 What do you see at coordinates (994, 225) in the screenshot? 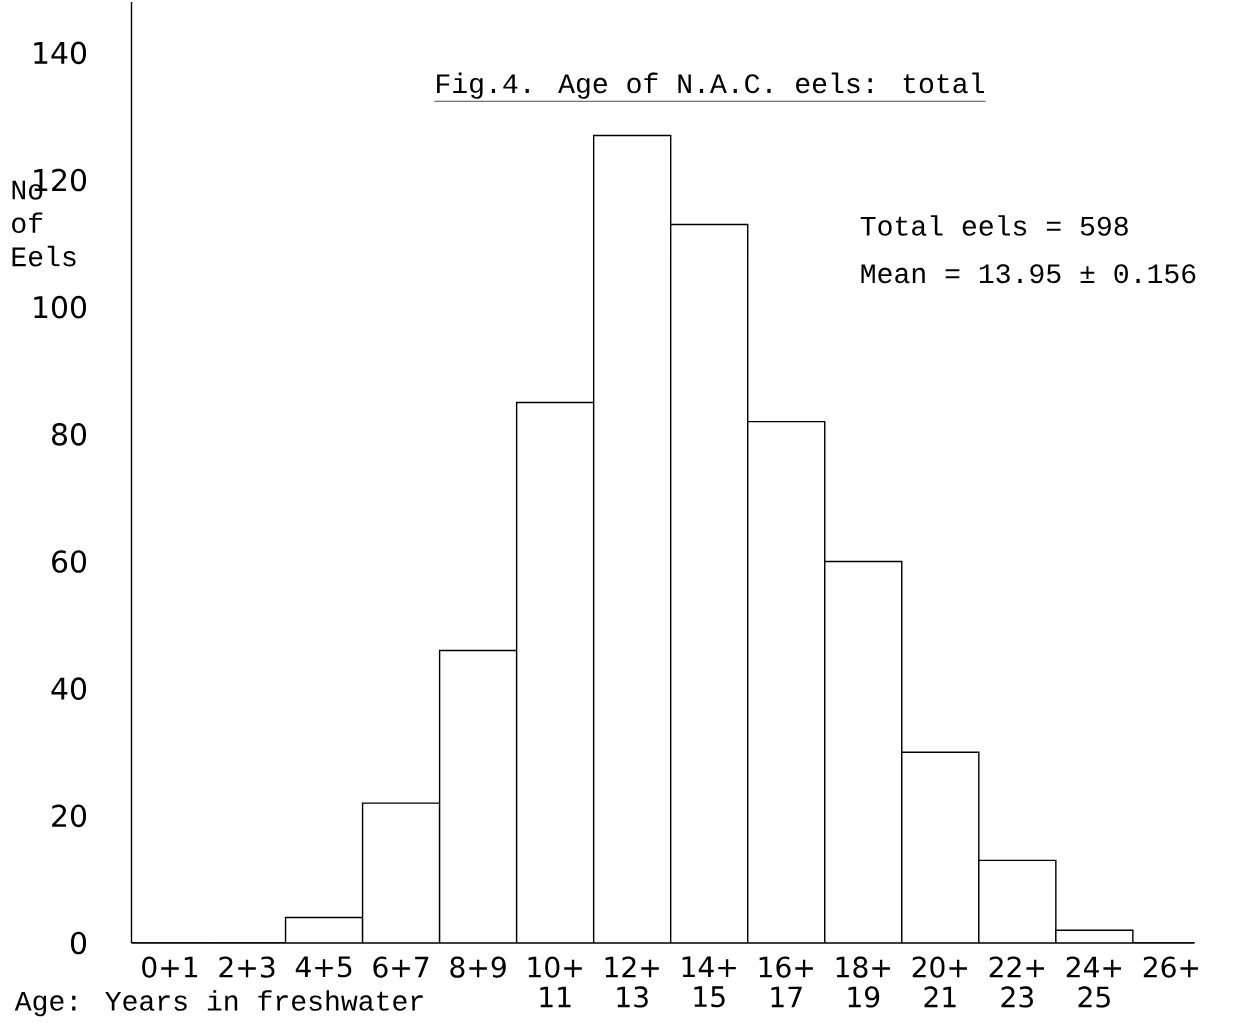
I see `annotation: Total eels = 598` at bounding box center [994, 225].